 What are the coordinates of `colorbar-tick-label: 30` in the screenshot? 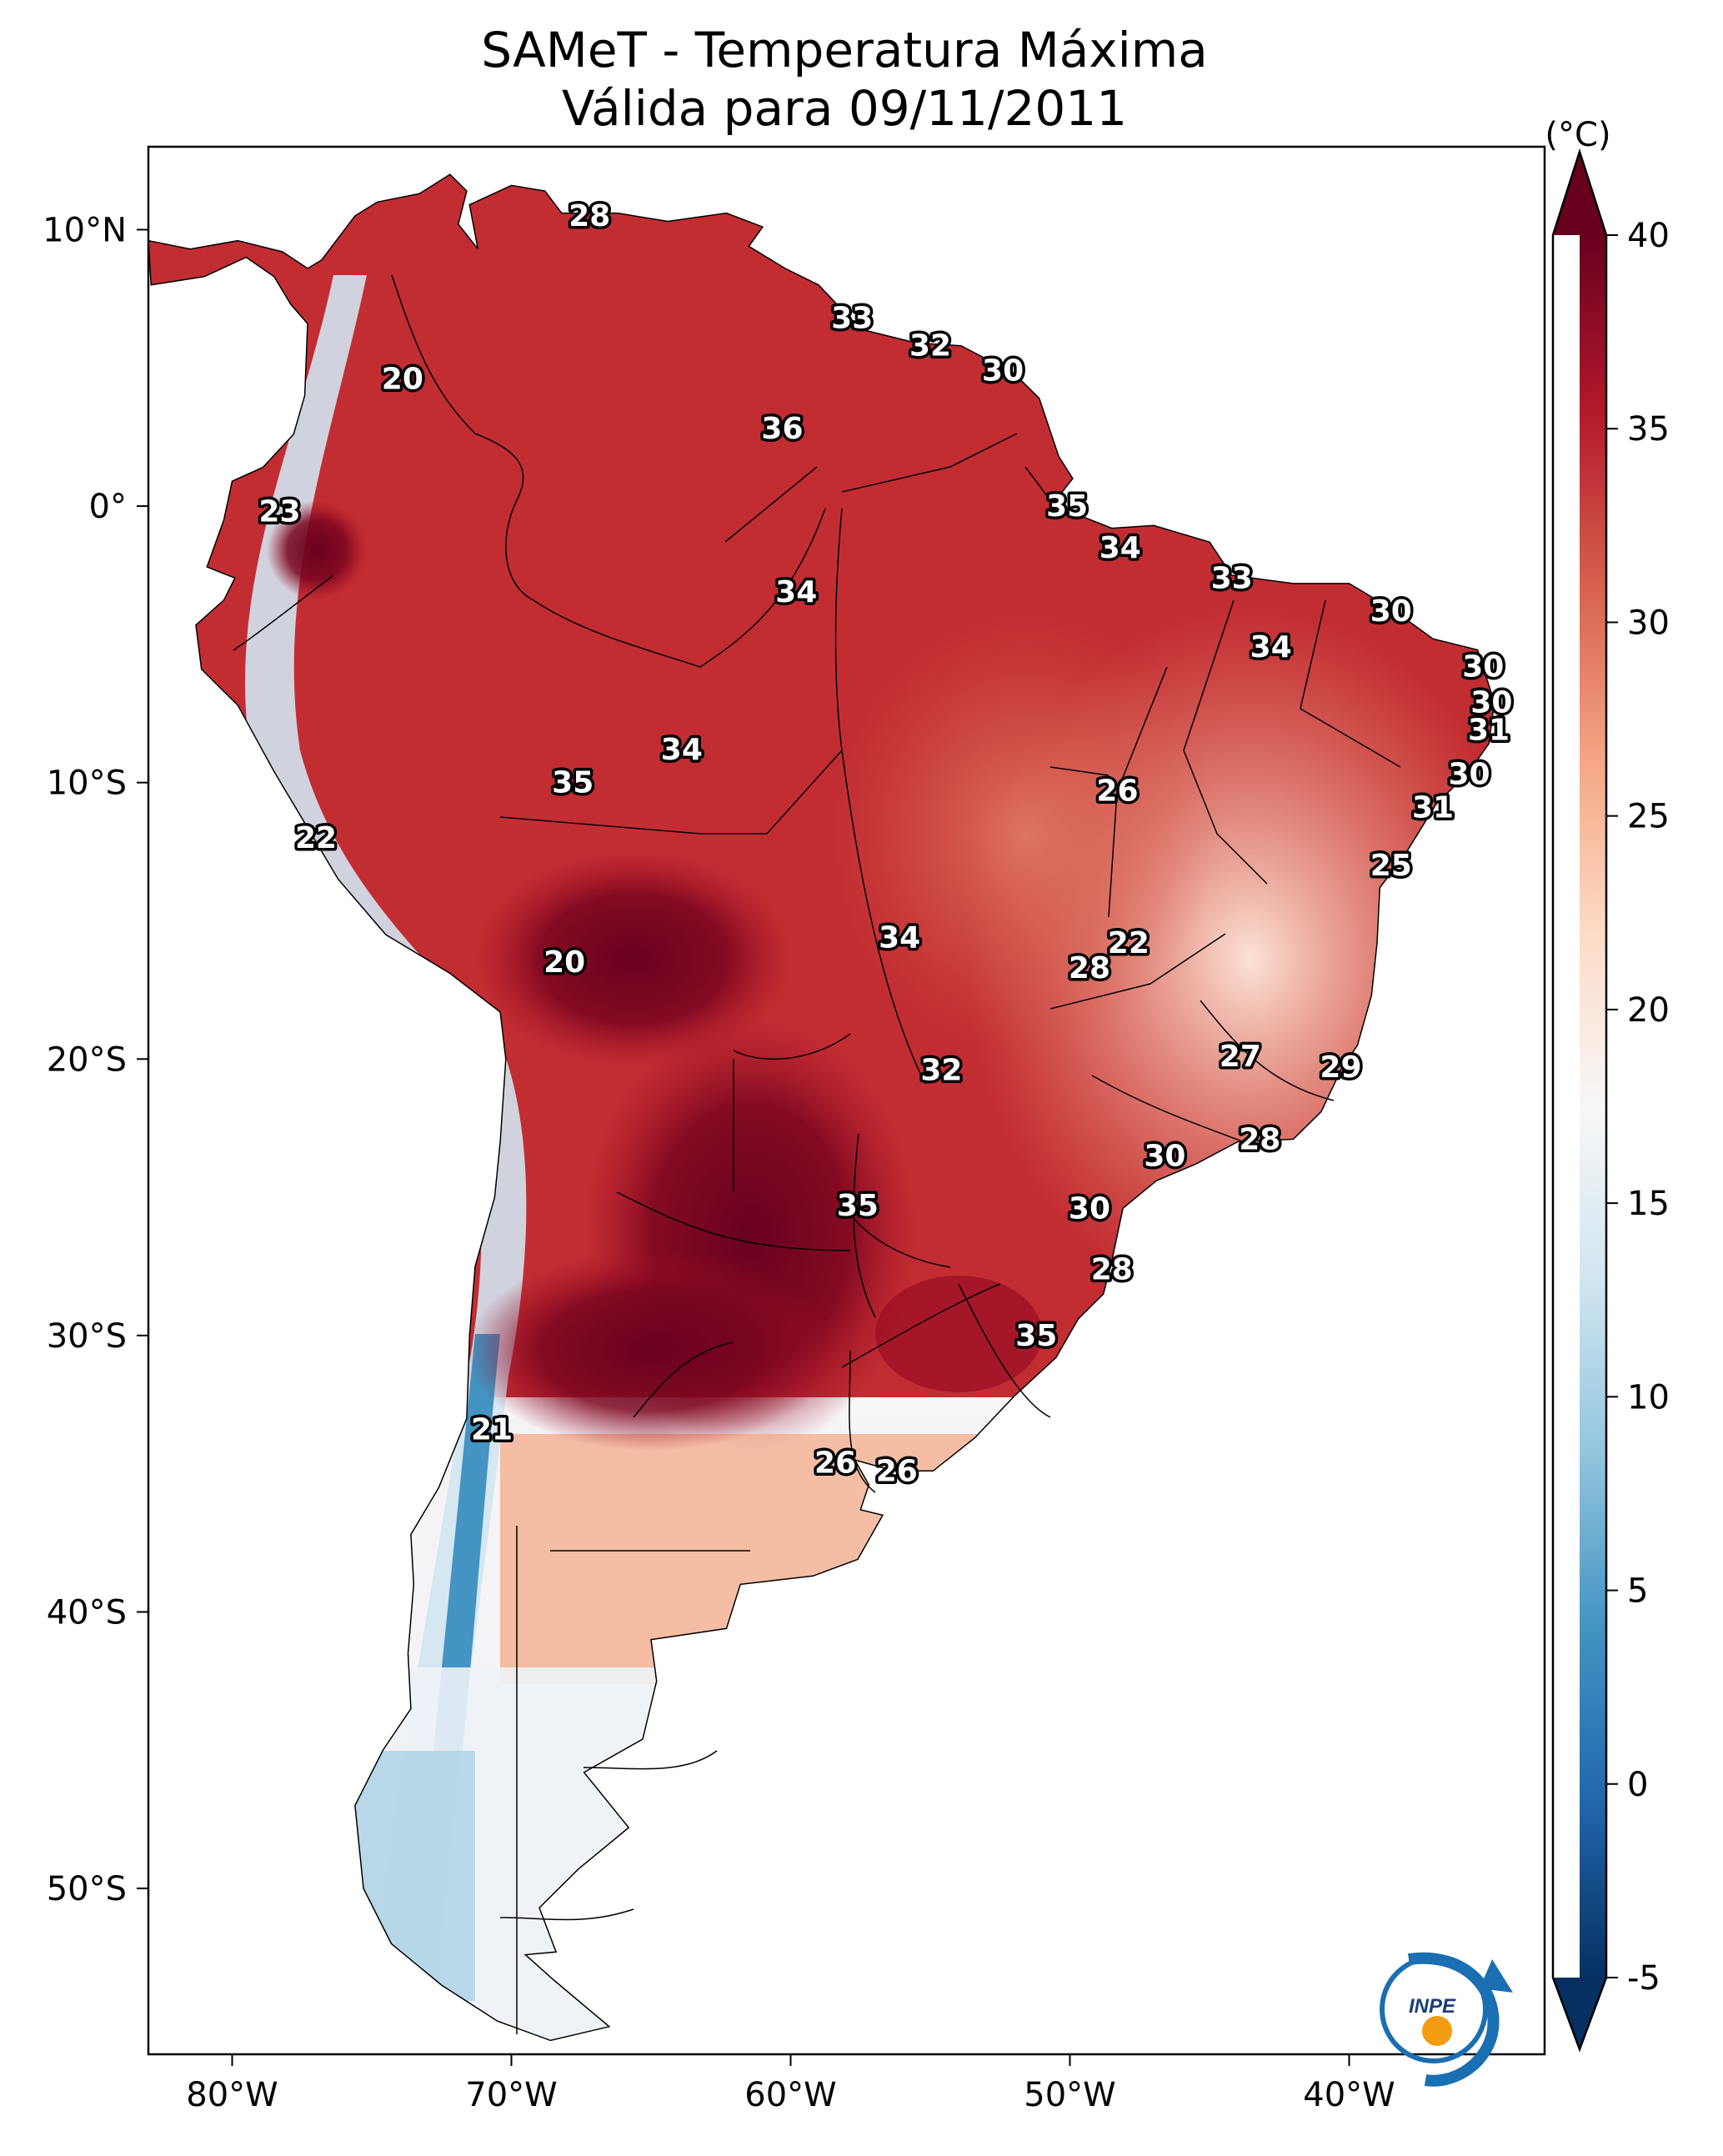 It's located at (1648, 623).